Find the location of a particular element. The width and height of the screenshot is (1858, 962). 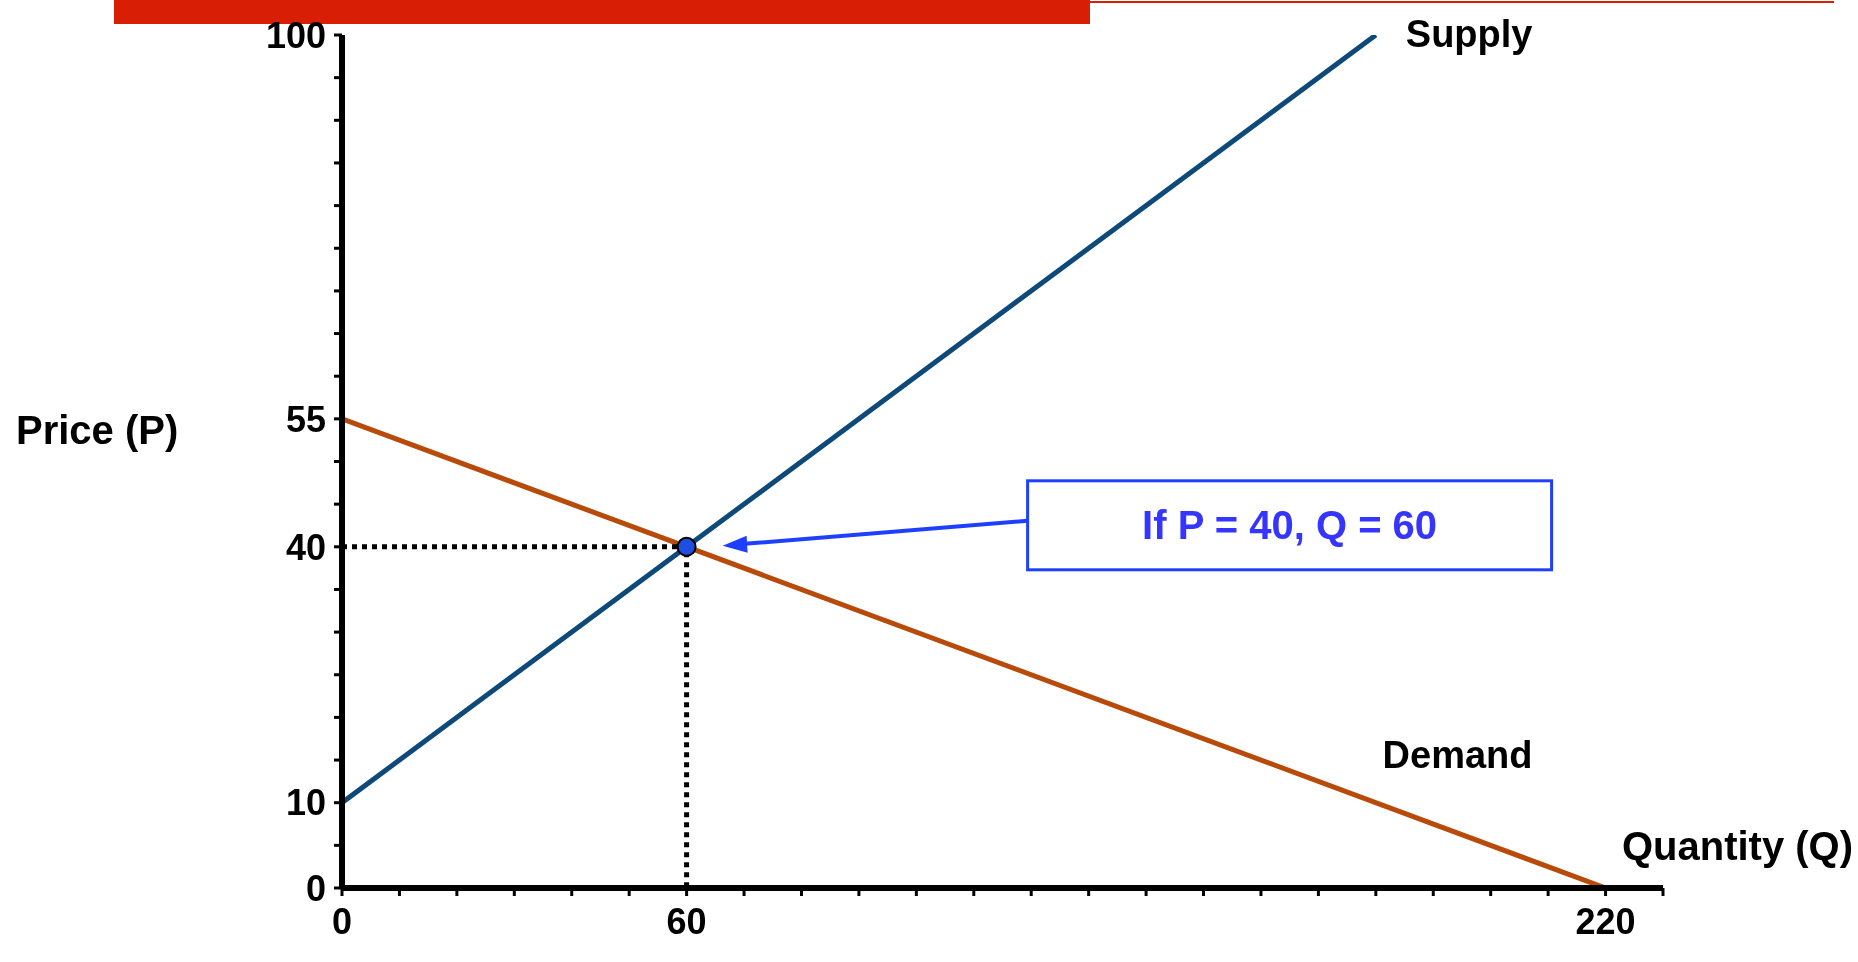

x-tick-label: 220 is located at coordinates (1605, 921).